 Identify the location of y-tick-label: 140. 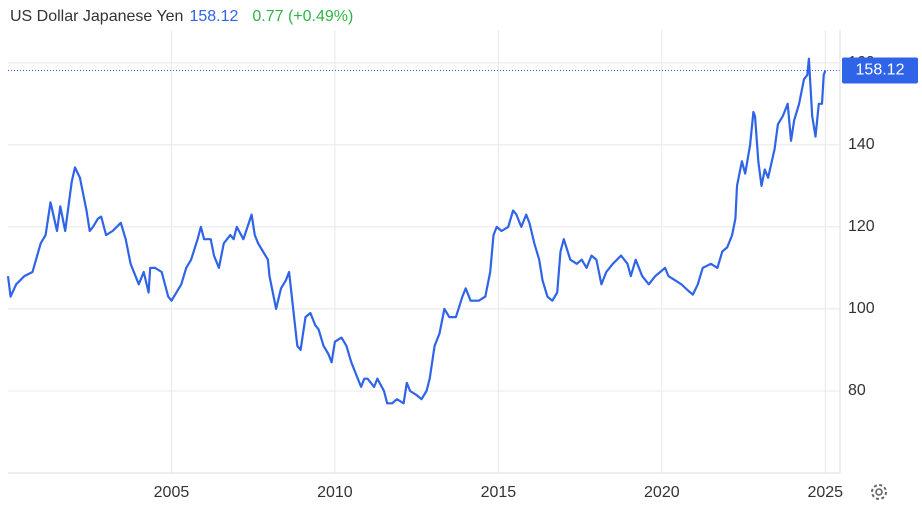
(861, 144).